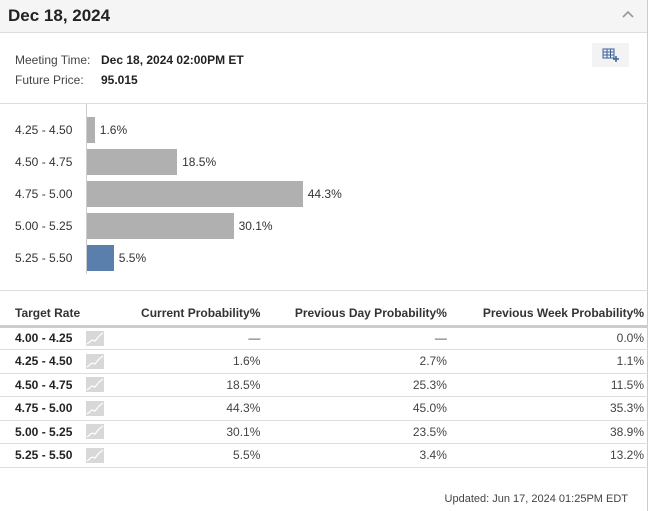 This screenshot has height=511, width=651. Describe the element at coordinates (536, 499) in the screenshot. I see `updated-timestamp: Updated: Jun 17, 2024 01:25PM EDT` at that location.